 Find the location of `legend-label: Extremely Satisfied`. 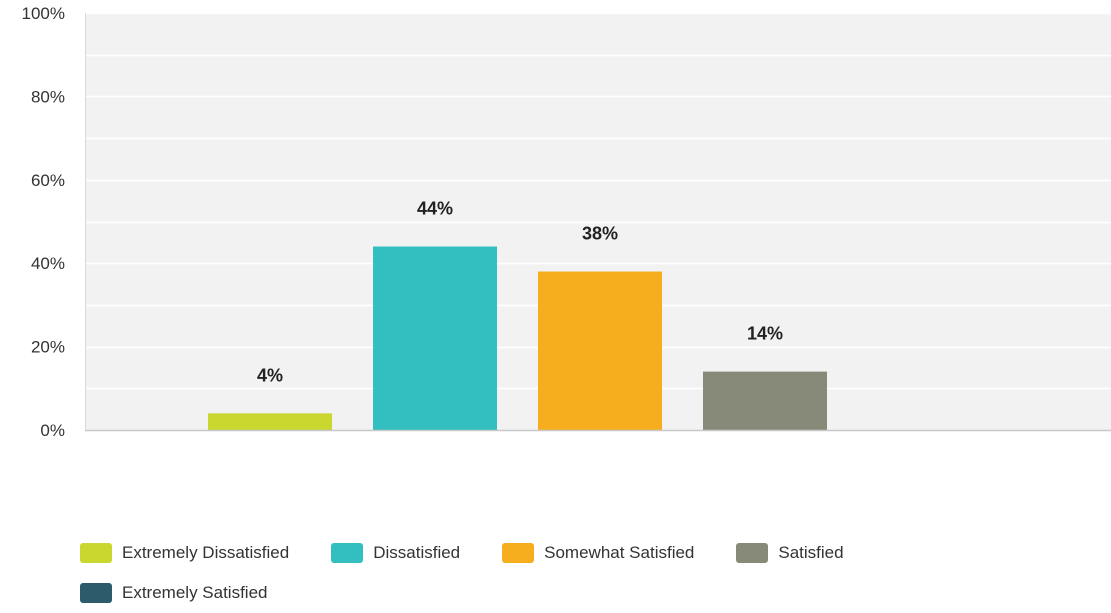

legend-label: Extremely Satisfied is located at coordinates (195, 592).